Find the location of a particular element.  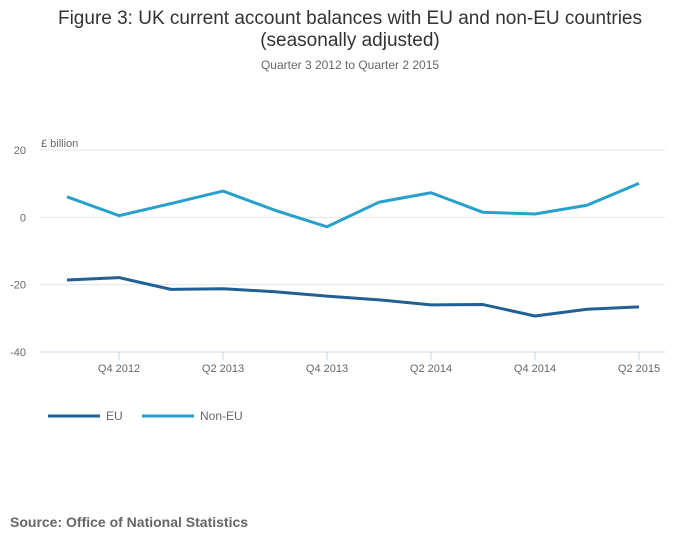

x-tick-label: Q2 2013 is located at coordinates (223, 369).